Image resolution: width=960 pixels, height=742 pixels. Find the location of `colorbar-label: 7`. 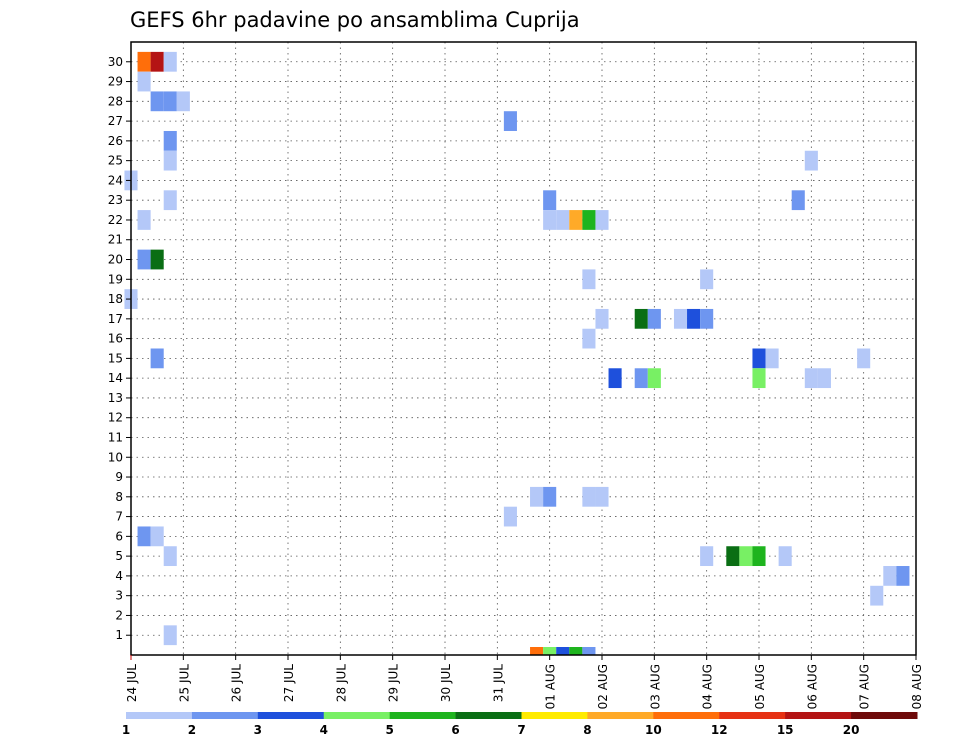

colorbar-label: 7 is located at coordinates (521, 730).